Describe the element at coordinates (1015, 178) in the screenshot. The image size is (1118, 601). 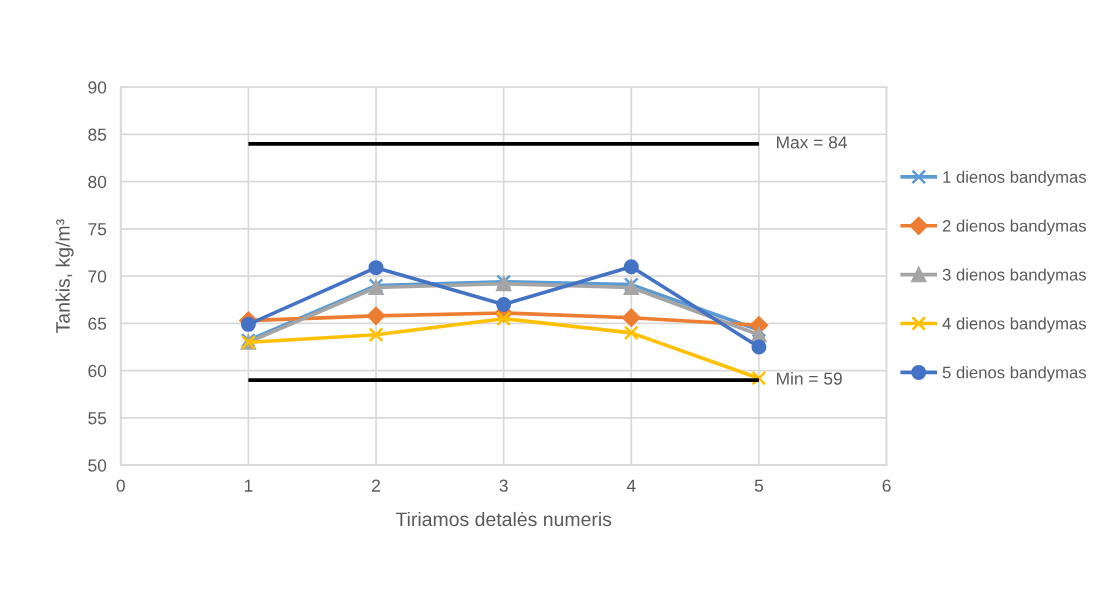
I see `legend-label: 1 dienos bandymas` at that location.